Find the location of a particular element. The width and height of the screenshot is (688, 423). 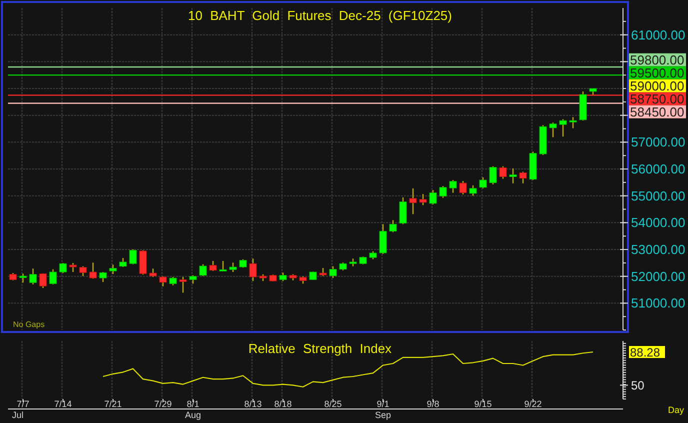

x-tick-label: 7/29 is located at coordinates (163, 404).